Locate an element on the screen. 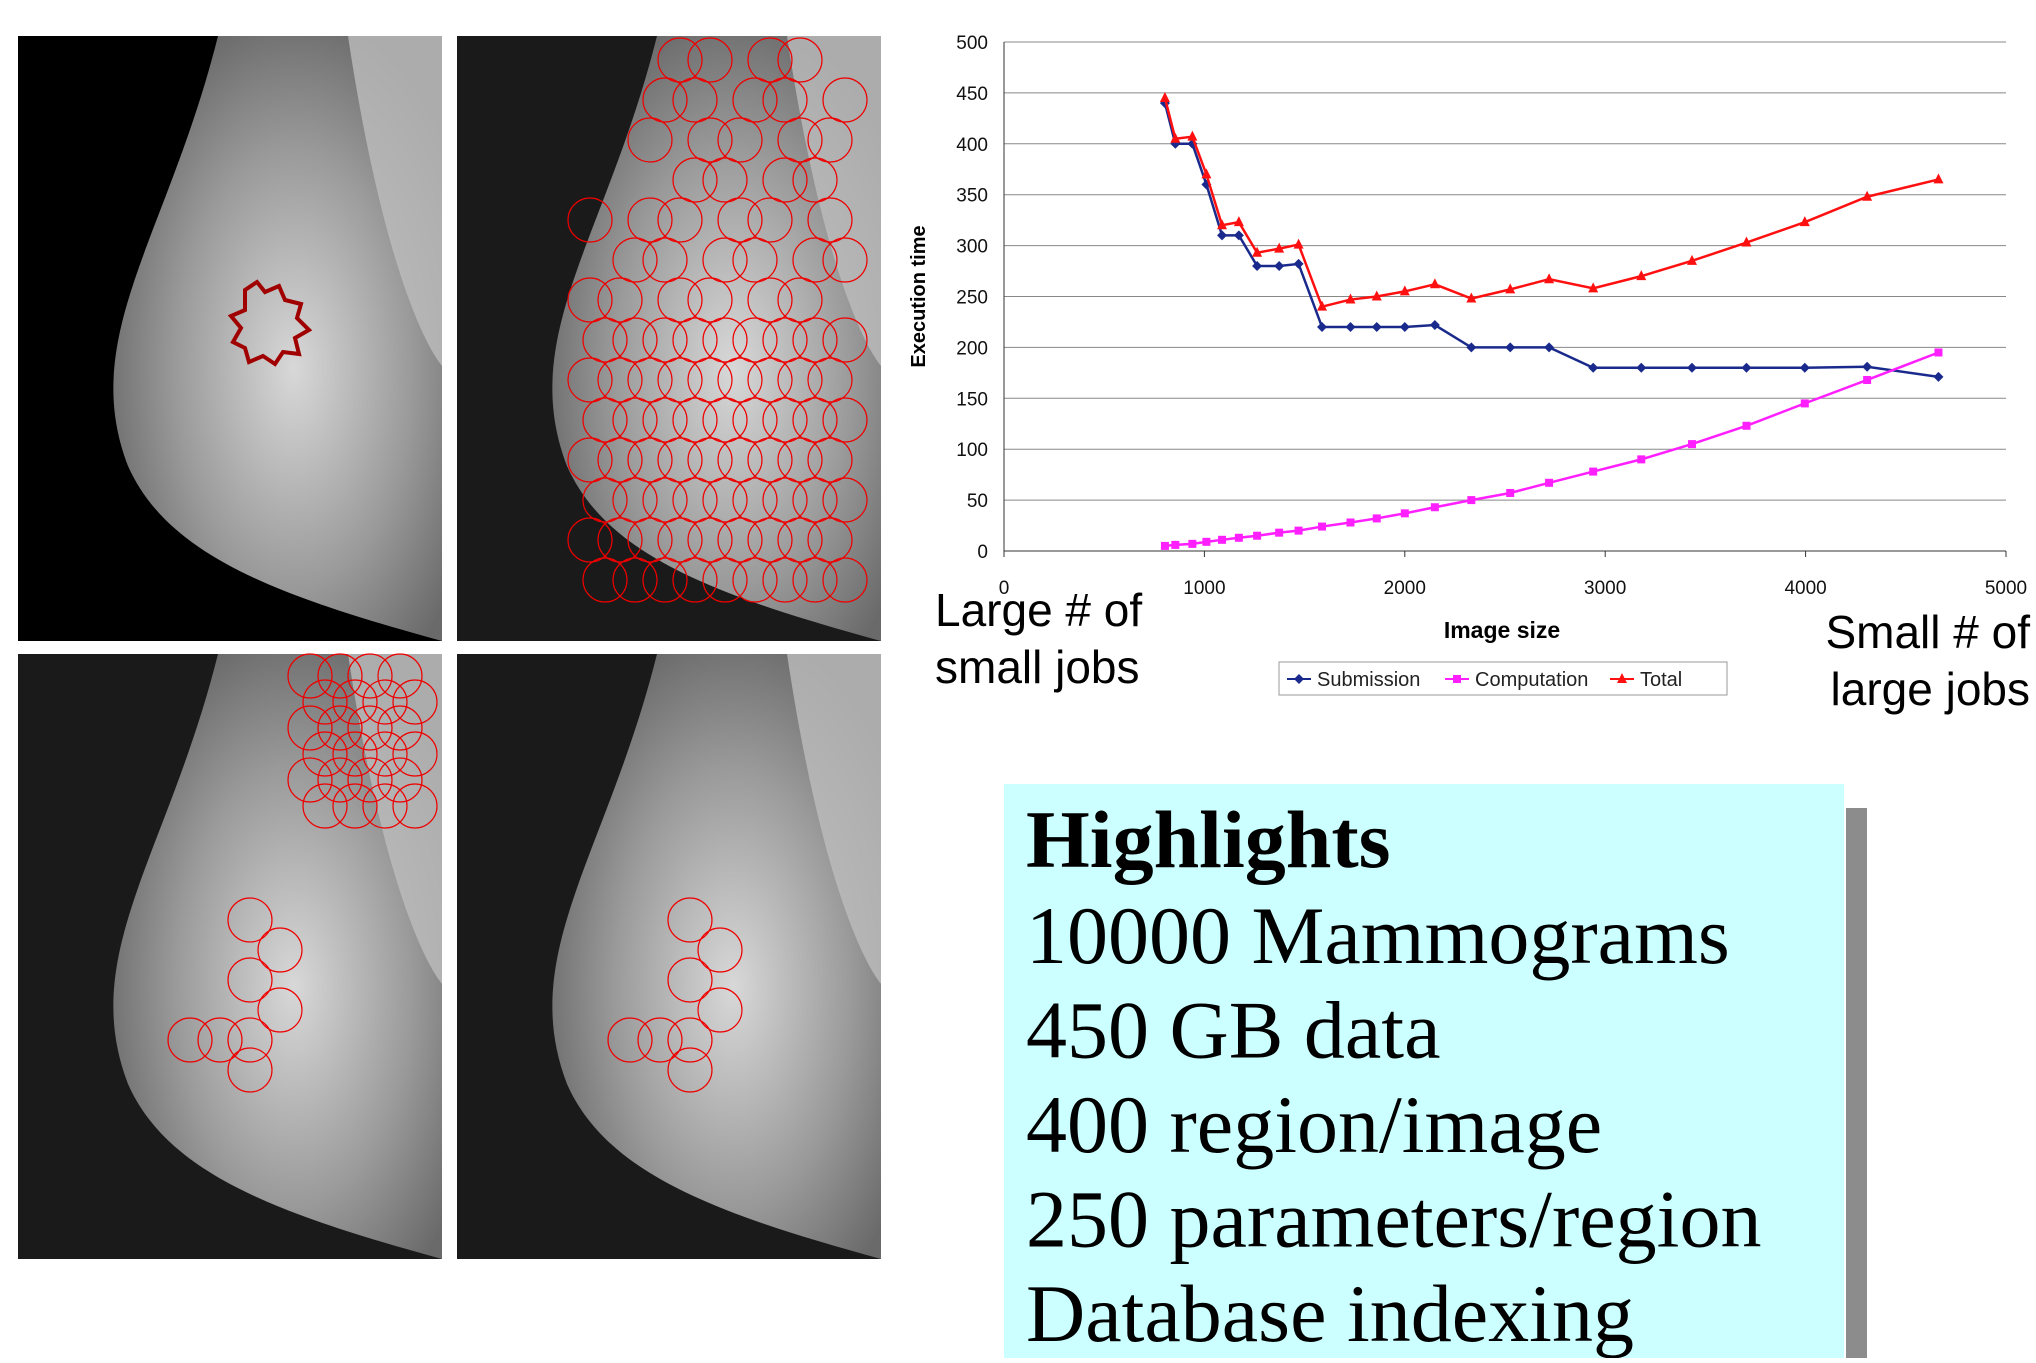 The height and width of the screenshot is (1363, 2036). breast-tissue is located at coordinates (277, 956).